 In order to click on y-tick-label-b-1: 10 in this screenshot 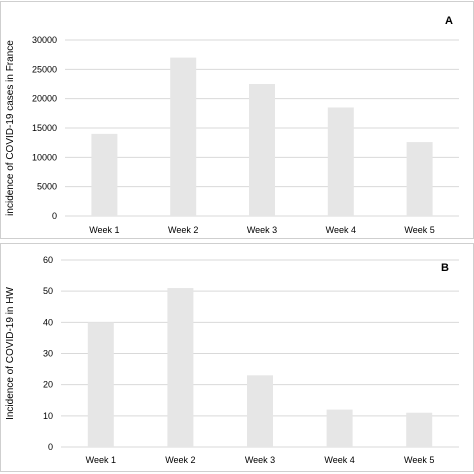, I will do `click(48, 416)`.